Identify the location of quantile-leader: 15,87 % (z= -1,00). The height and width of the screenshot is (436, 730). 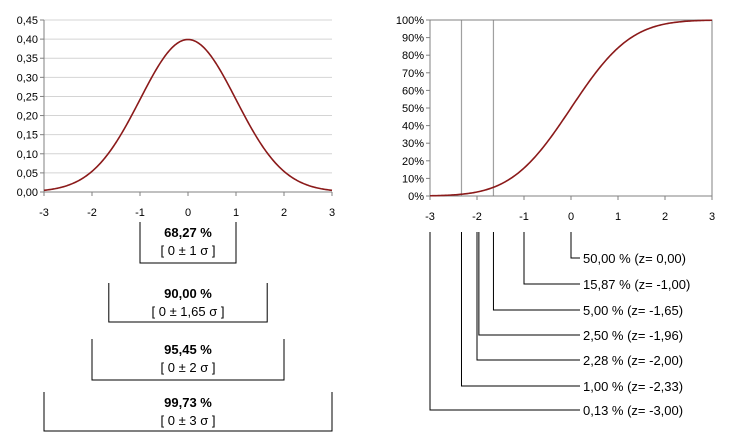
(606, 262).